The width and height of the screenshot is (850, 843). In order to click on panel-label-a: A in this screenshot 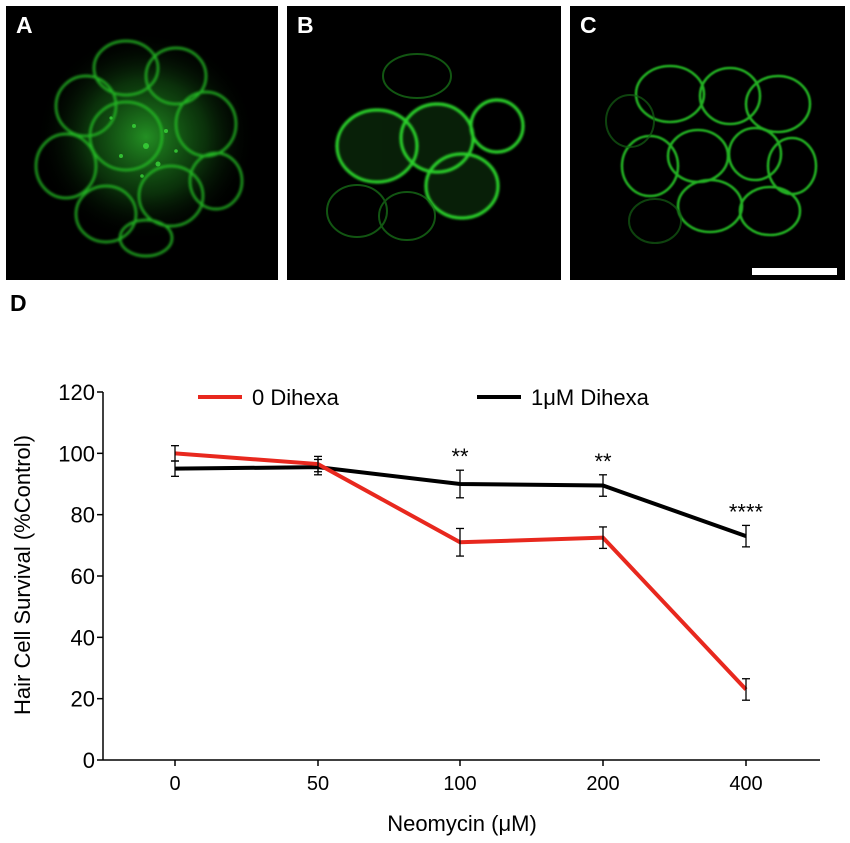, I will do `click(24, 25)`.